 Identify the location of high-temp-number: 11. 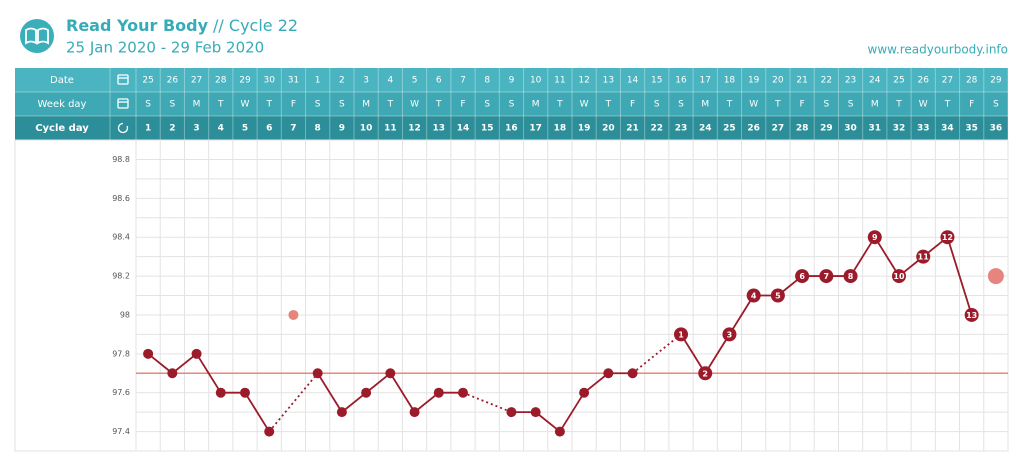
(924, 257).